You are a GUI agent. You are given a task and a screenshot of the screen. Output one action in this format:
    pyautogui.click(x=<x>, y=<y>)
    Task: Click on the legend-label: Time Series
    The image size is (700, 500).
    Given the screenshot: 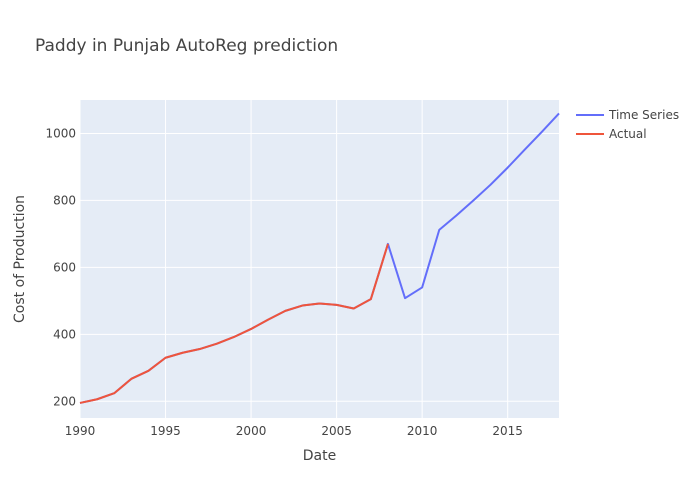 What is the action you would take?
    pyautogui.click(x=643, y=115)
    